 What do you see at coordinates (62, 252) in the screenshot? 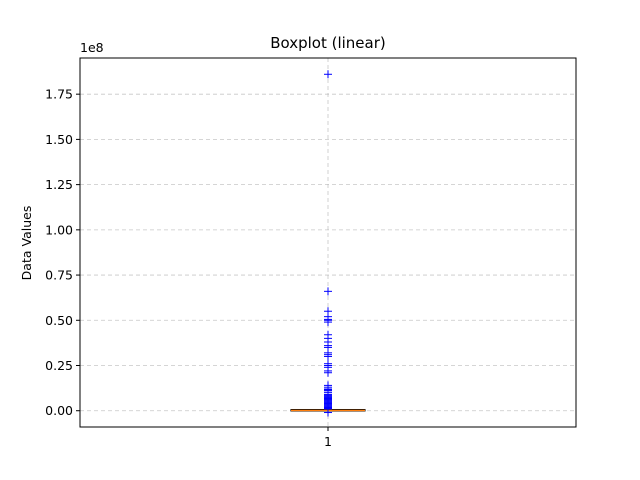
I see `y-axis-ticks: 0.00 0.25 0.50 0.75 1.00 1.25 1.50 1.75` at bounding box center [62, 252].